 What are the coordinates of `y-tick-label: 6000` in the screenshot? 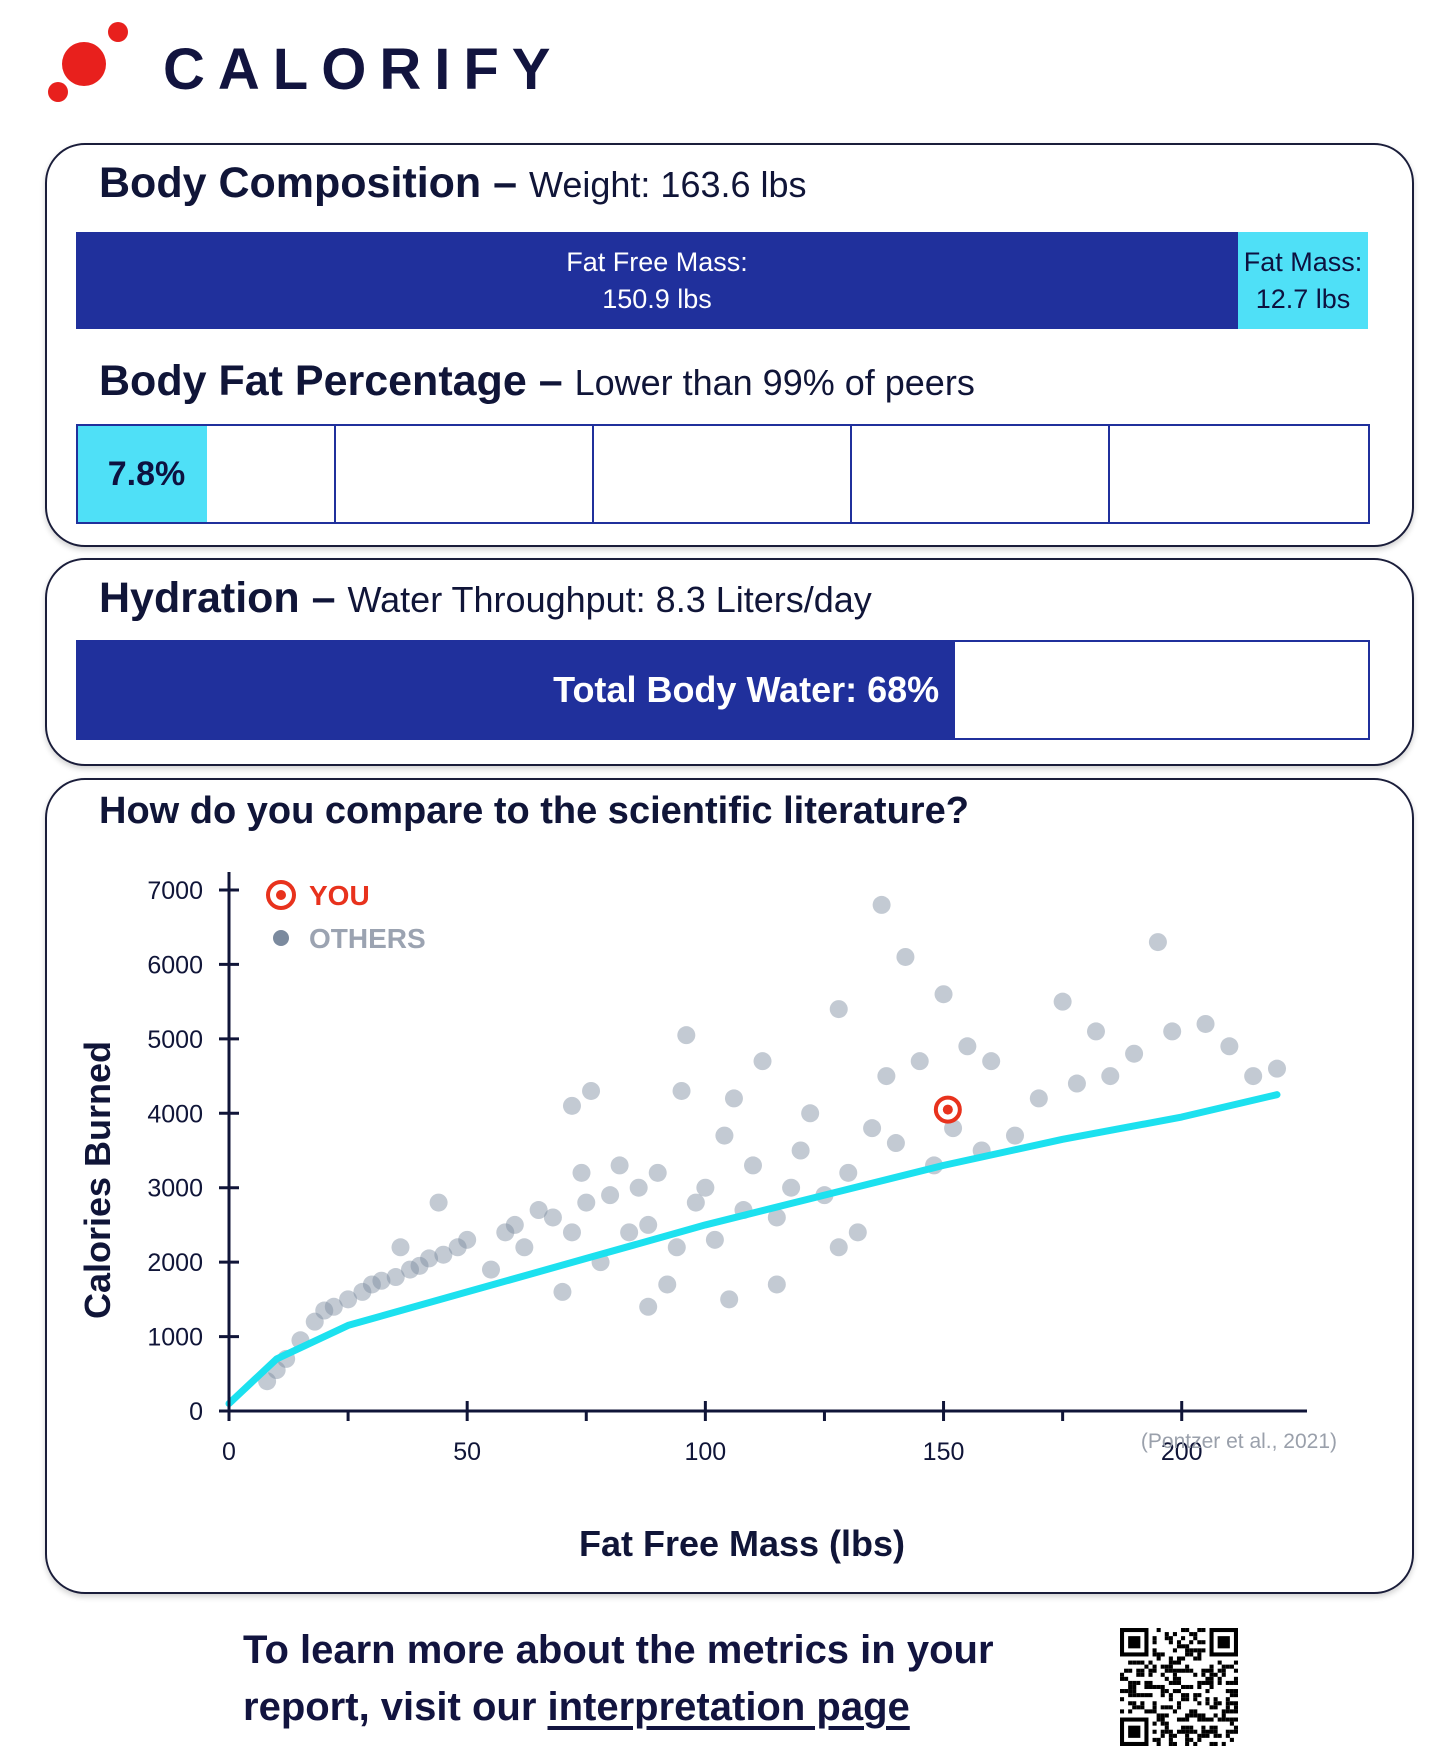 It's located at (175, 965).